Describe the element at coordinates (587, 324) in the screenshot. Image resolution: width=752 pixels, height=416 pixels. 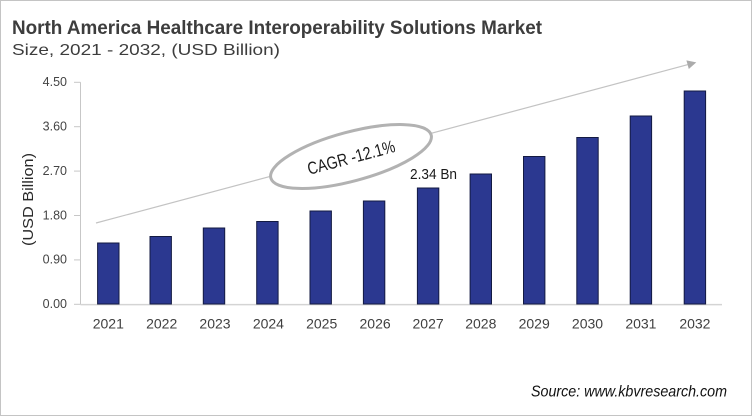
I see `svg-text: 2030` at that location.